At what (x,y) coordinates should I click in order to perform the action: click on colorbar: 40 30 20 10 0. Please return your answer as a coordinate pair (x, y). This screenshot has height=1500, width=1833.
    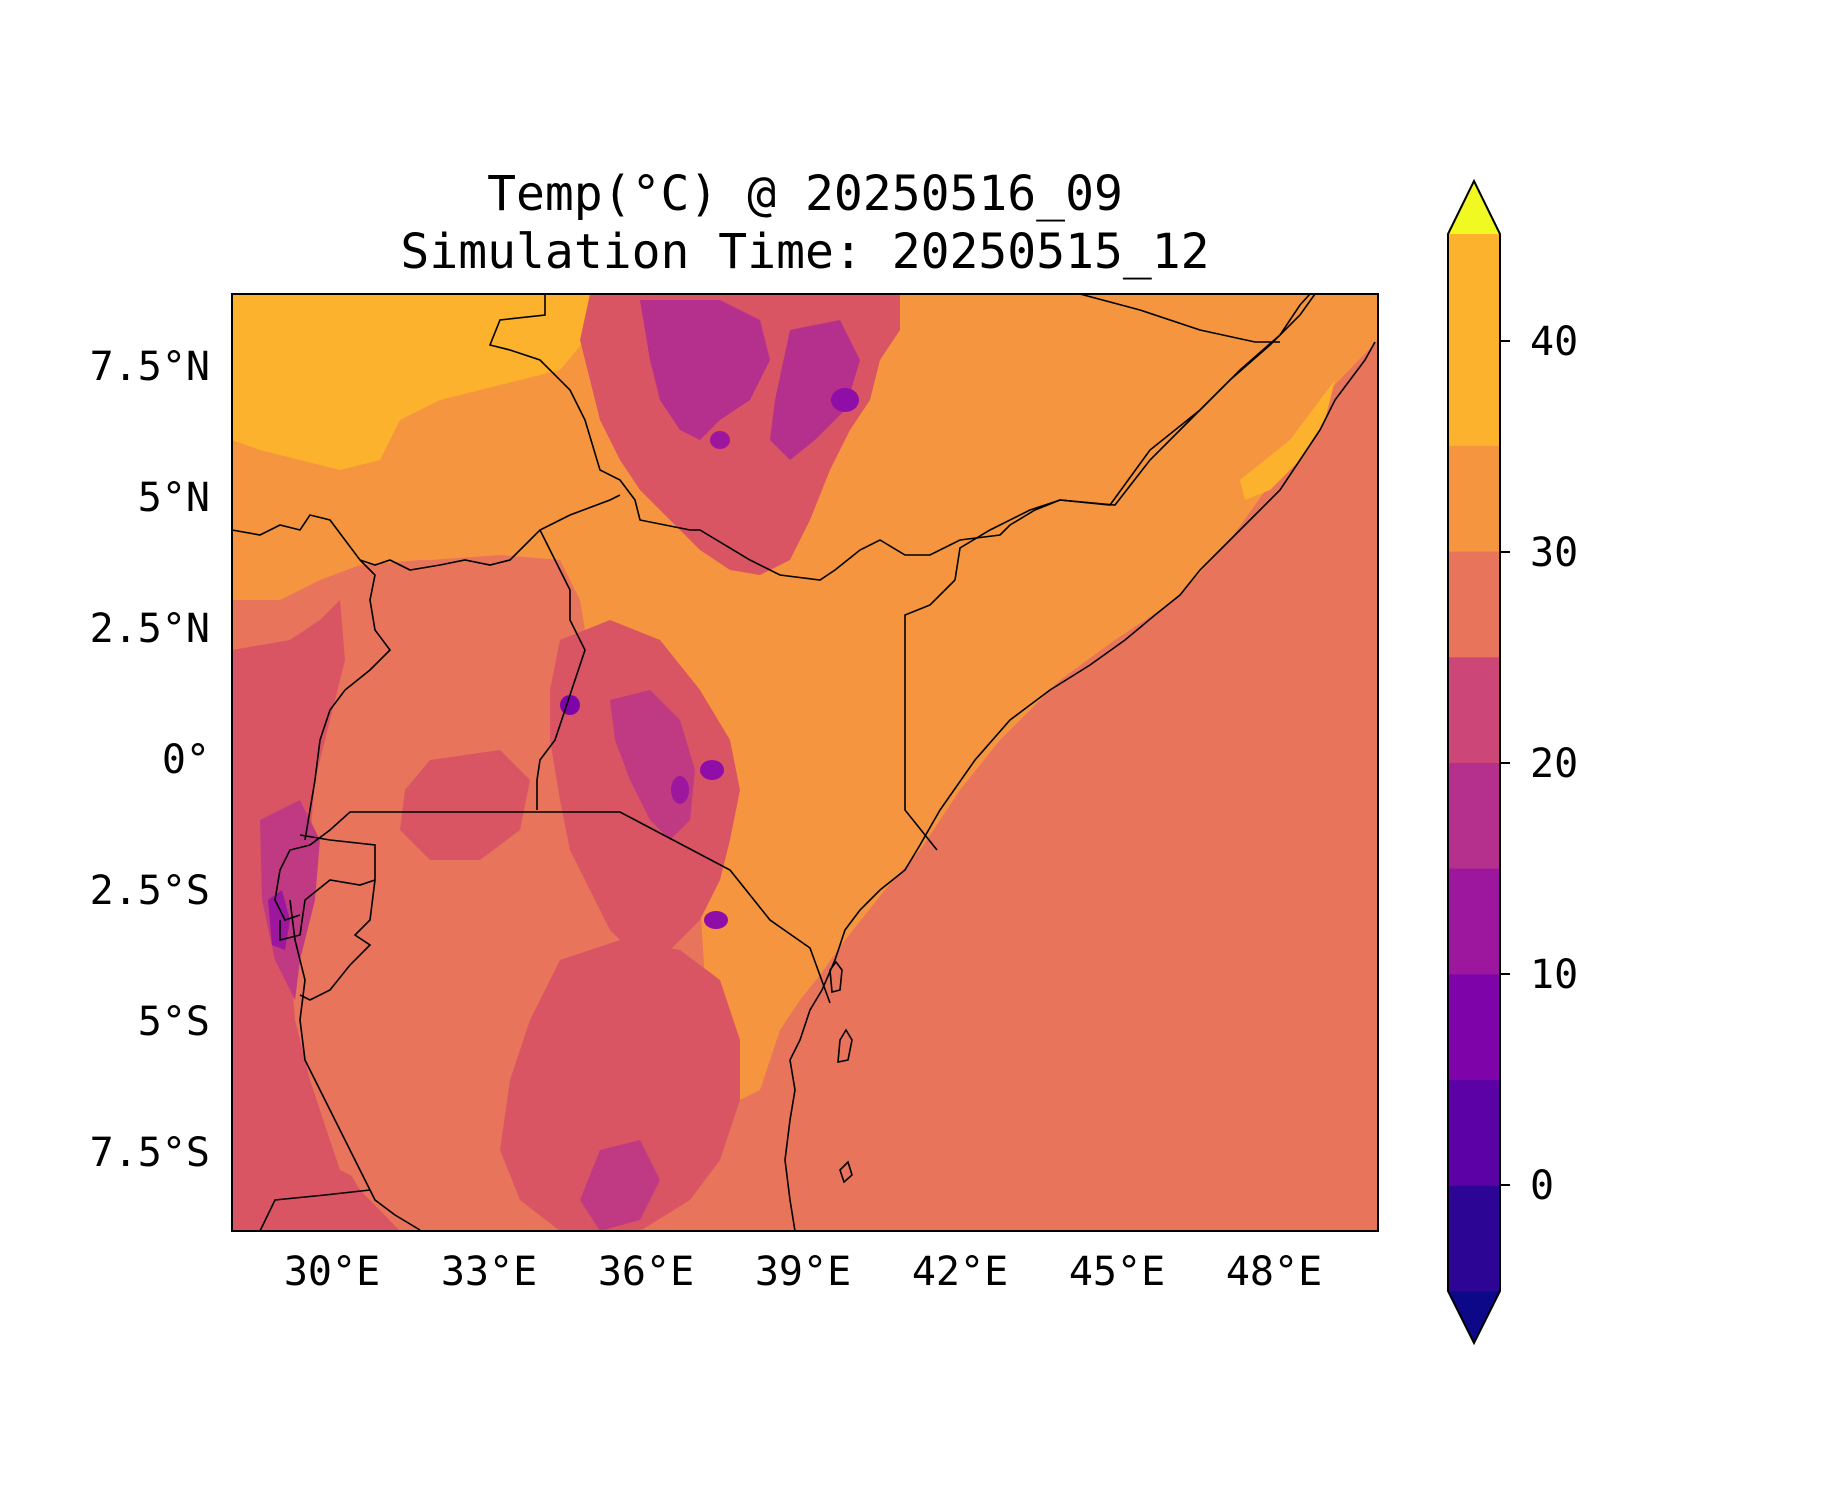
    Looking at the image, I should click on (1512, 762).